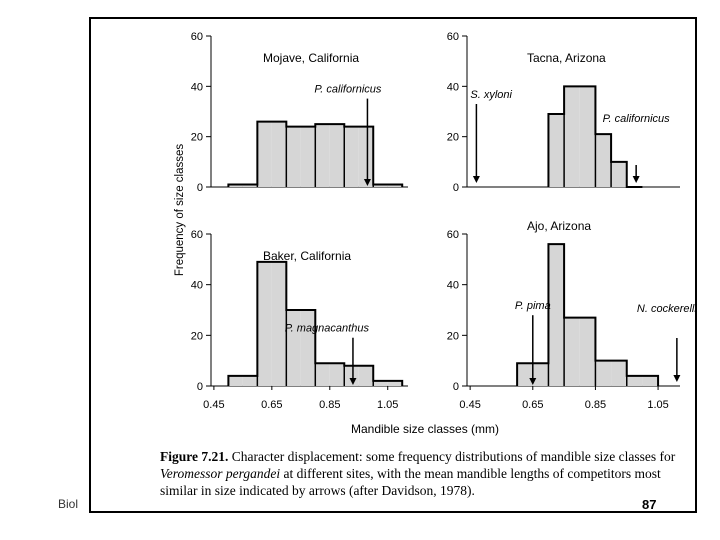 Image resolution: width=720 pixels, height=540 pixels. I want to click on histogram-panel: 0 20 40 60 Mojave, California P. californicus, so click(299, 112).